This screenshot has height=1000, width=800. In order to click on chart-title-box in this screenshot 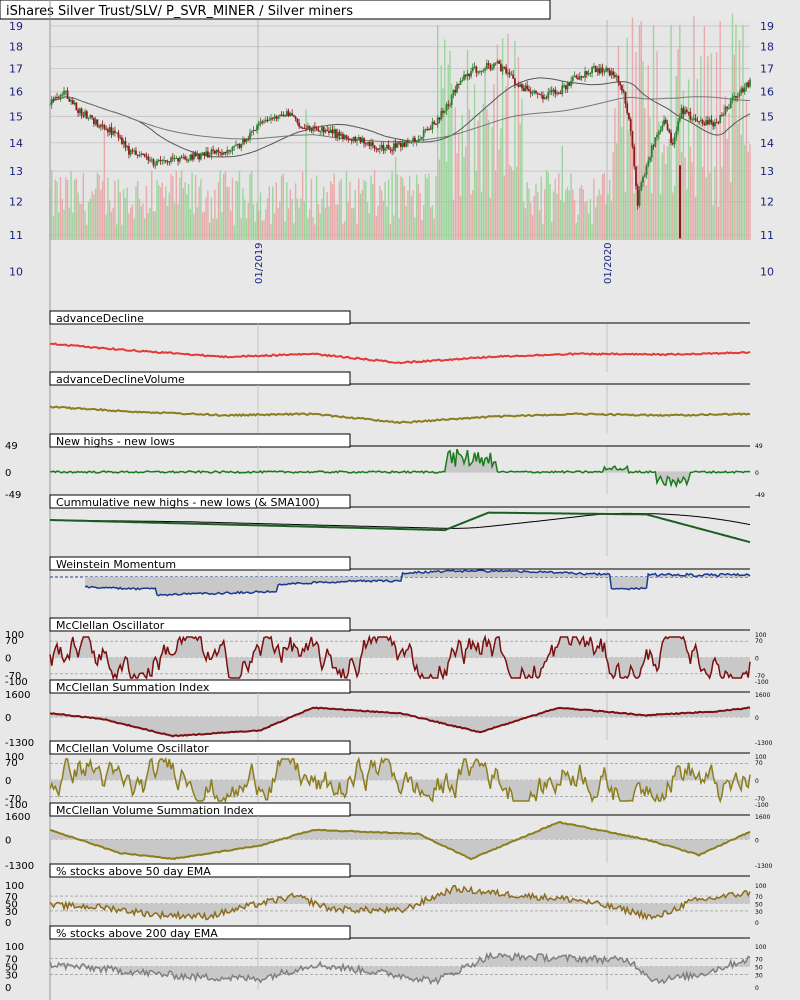, I will do `click(275, 10)`.